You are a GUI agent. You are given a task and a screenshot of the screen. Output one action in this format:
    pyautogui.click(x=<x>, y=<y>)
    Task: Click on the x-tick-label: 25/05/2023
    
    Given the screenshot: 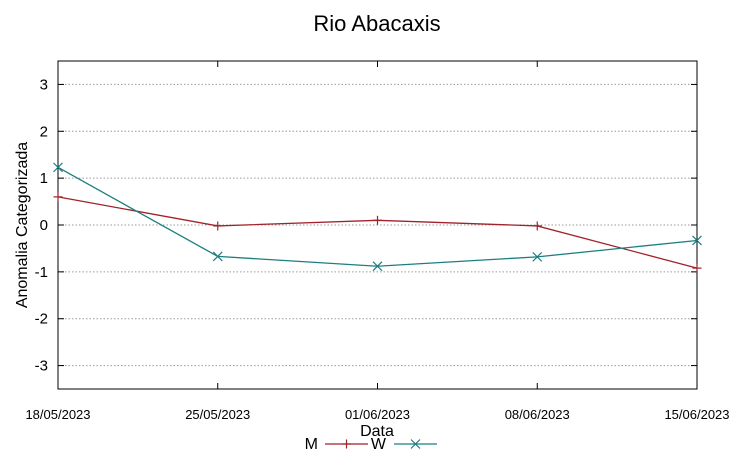 What is the action you would take?
    pyautogui.click(x=217, y=414)
    